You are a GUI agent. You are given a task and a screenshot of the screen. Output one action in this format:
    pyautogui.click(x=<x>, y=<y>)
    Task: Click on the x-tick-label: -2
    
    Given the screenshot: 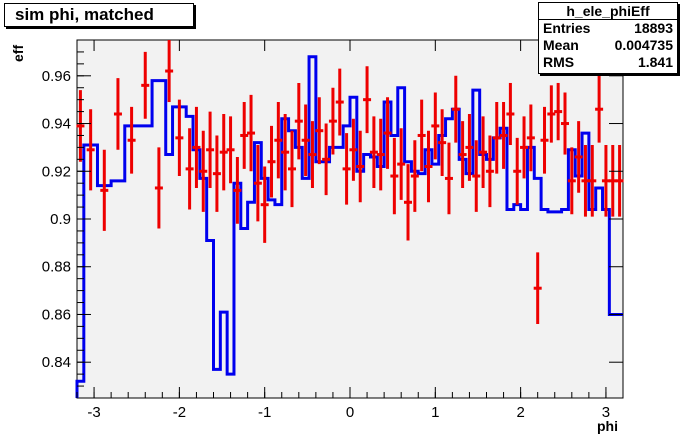 What is the action you would take?
    pyautogui.click(x=179, y=412)
    